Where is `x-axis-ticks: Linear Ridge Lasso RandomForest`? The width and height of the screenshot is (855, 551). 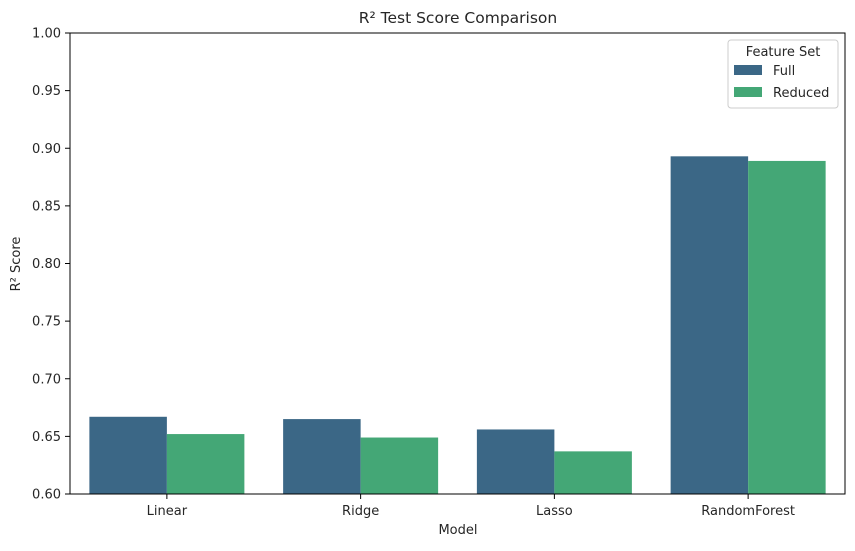 x-axis-ticks: Linear Ridge Lasso RandomForest is located at coordinates (471, 506).